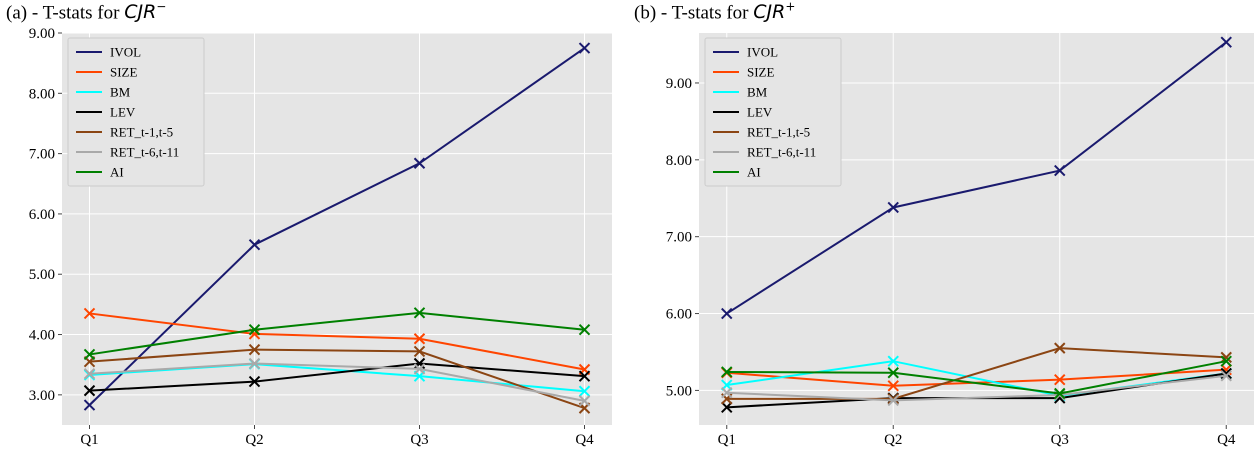 This screenshot has height=455, width=1257. Describe the element at coordinates (42, 396) in the screenshot. I see `y-tick-label: 3.00` at that location.